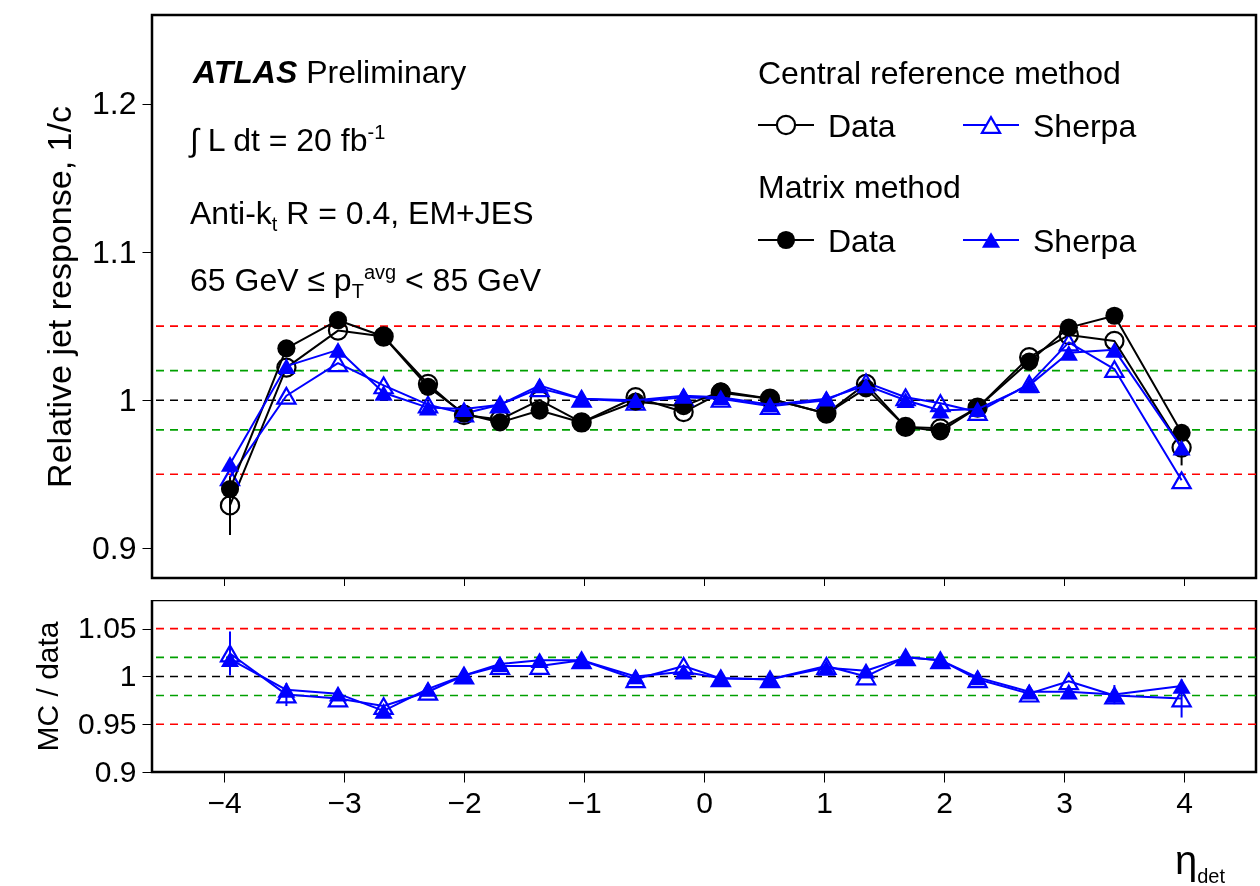 The height and width of the screenshot is (886, 1260). What do you see at coordinates (330, 72) in the screenshot?
I see `text: ATLAS Preliminary` at bounding box center [330, 72].